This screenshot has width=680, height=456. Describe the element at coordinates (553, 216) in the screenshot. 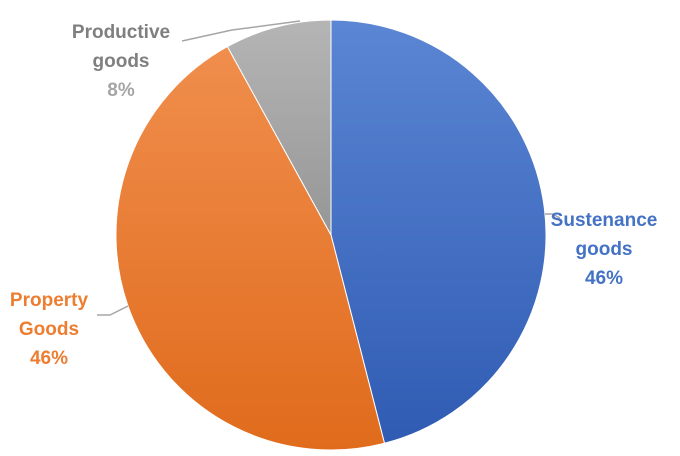

I see `leader-line-sustenance` at that location.